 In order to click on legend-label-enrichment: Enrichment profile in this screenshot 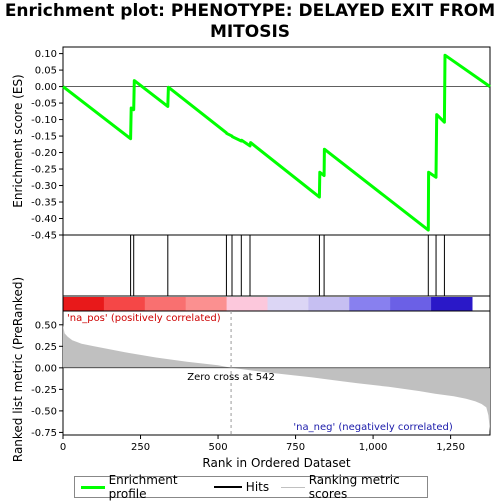, I will do `click(143, 487)`.